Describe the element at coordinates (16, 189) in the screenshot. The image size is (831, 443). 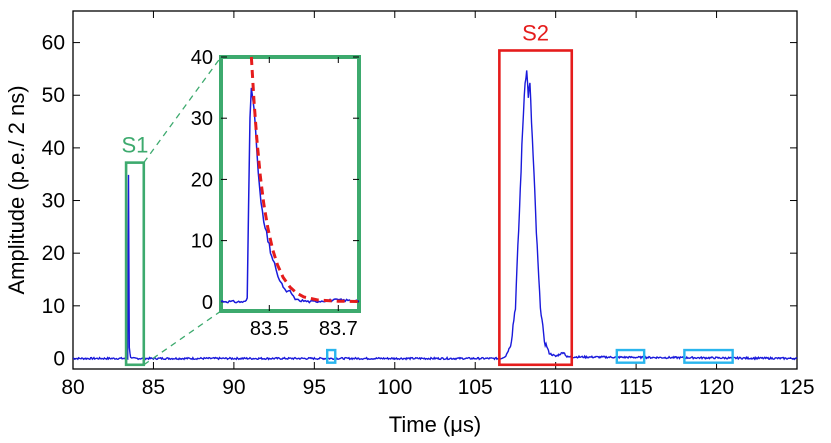
I see `y-axis-label: Amplitude (p.e./ 2 ns)` at that location.